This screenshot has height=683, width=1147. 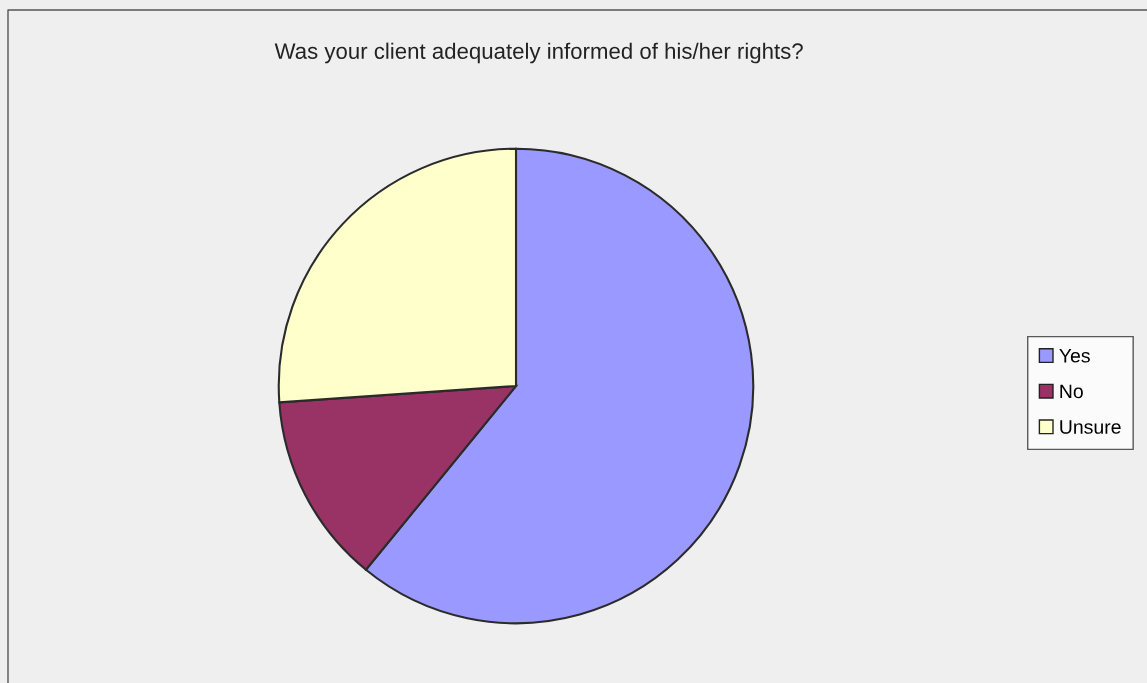 I want to click on legend-label: Unsure, so click(x=1090, y=427).